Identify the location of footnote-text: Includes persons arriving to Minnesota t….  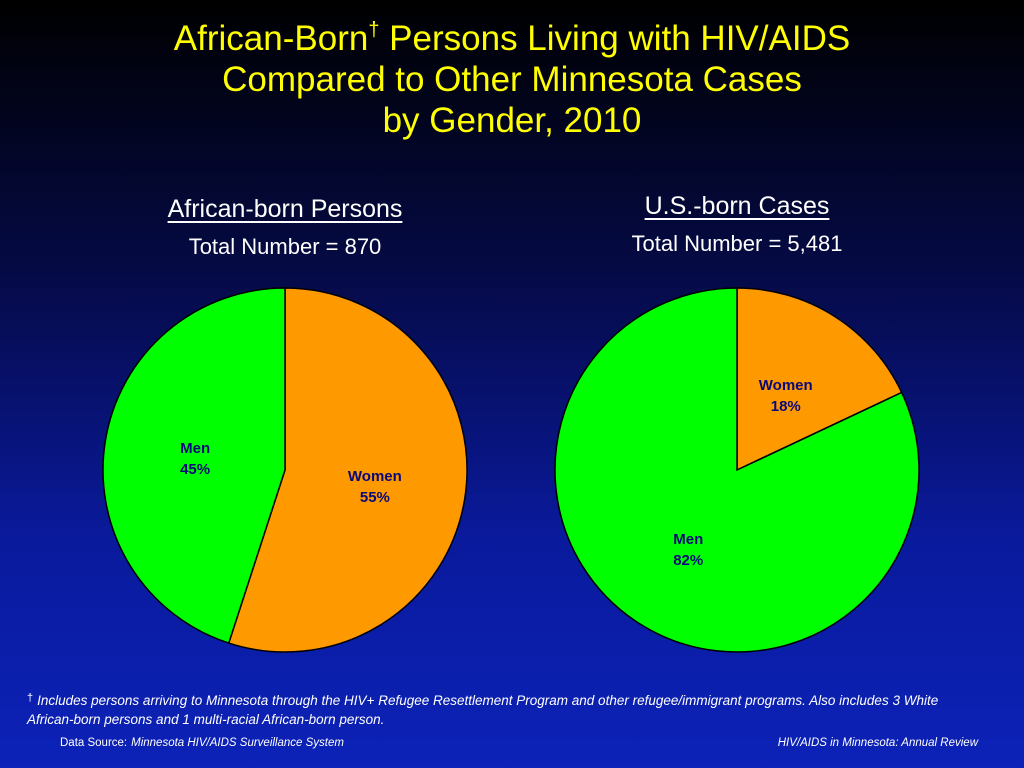
(483, 710).